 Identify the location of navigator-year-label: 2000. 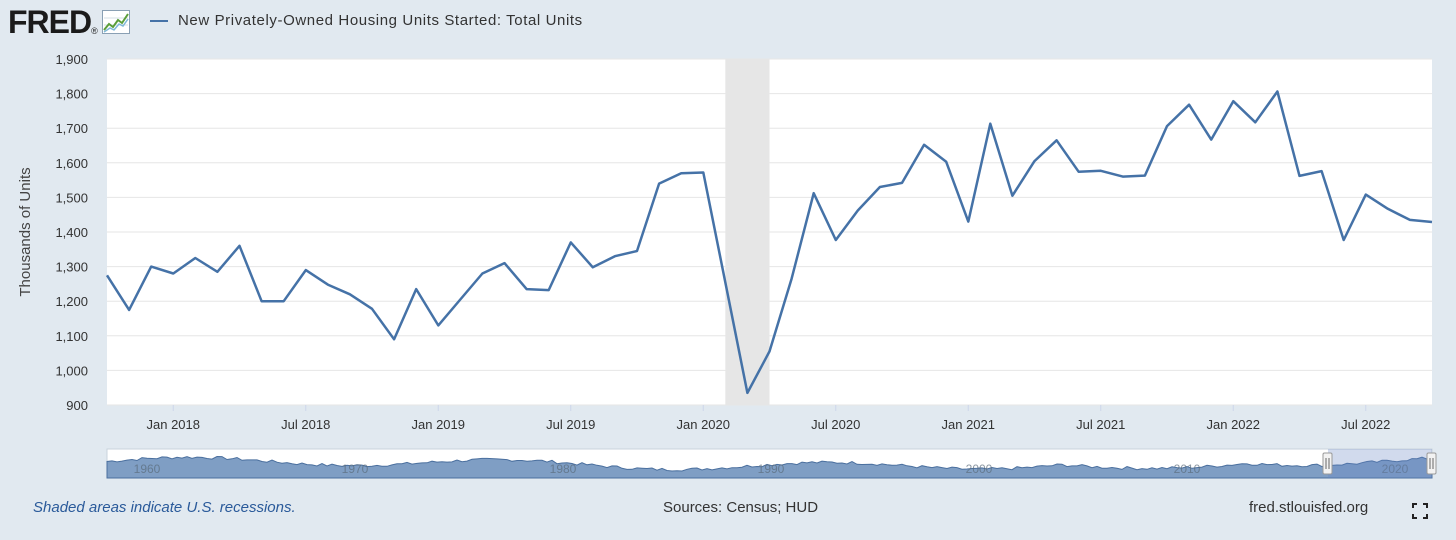
(979, 469).